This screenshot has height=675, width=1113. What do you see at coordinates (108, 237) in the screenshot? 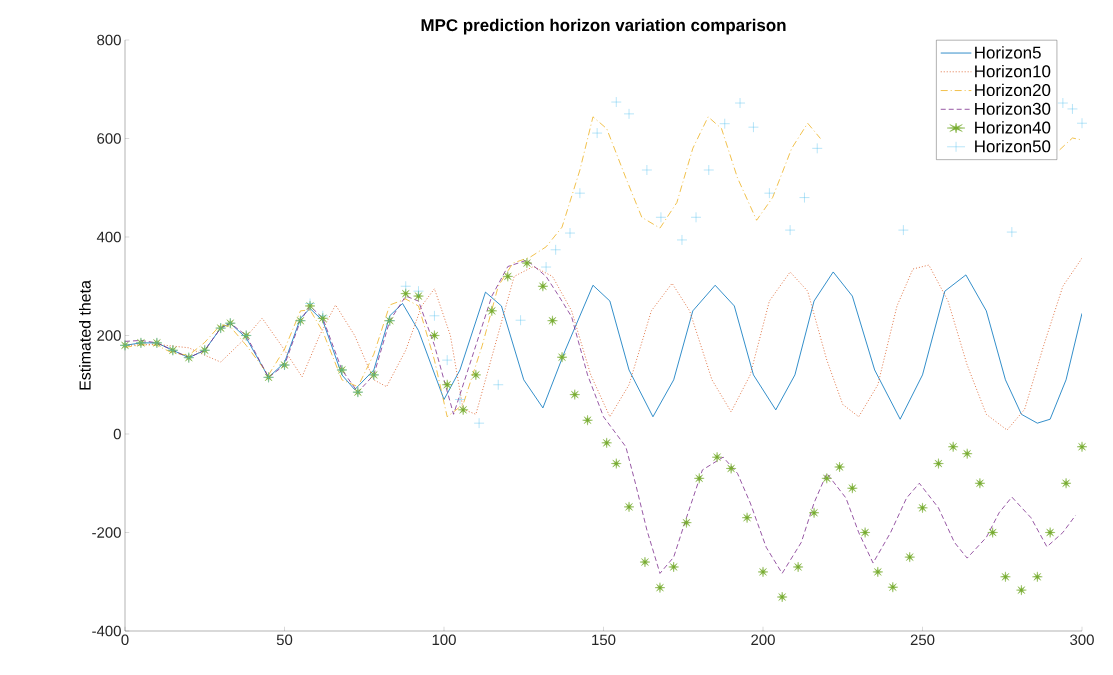
I see `y-tick-label: 400` at bounding box center [108, 237].